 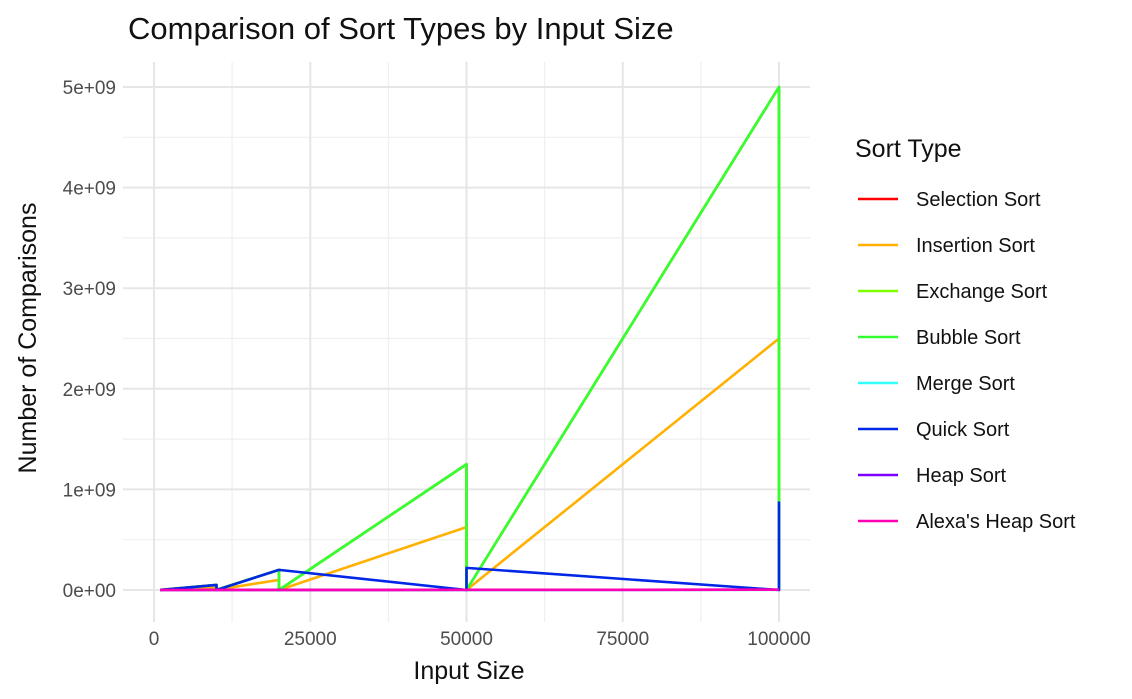 I want to click on y-axis-title: Number of Comparisons, so click(x=28, y=338).